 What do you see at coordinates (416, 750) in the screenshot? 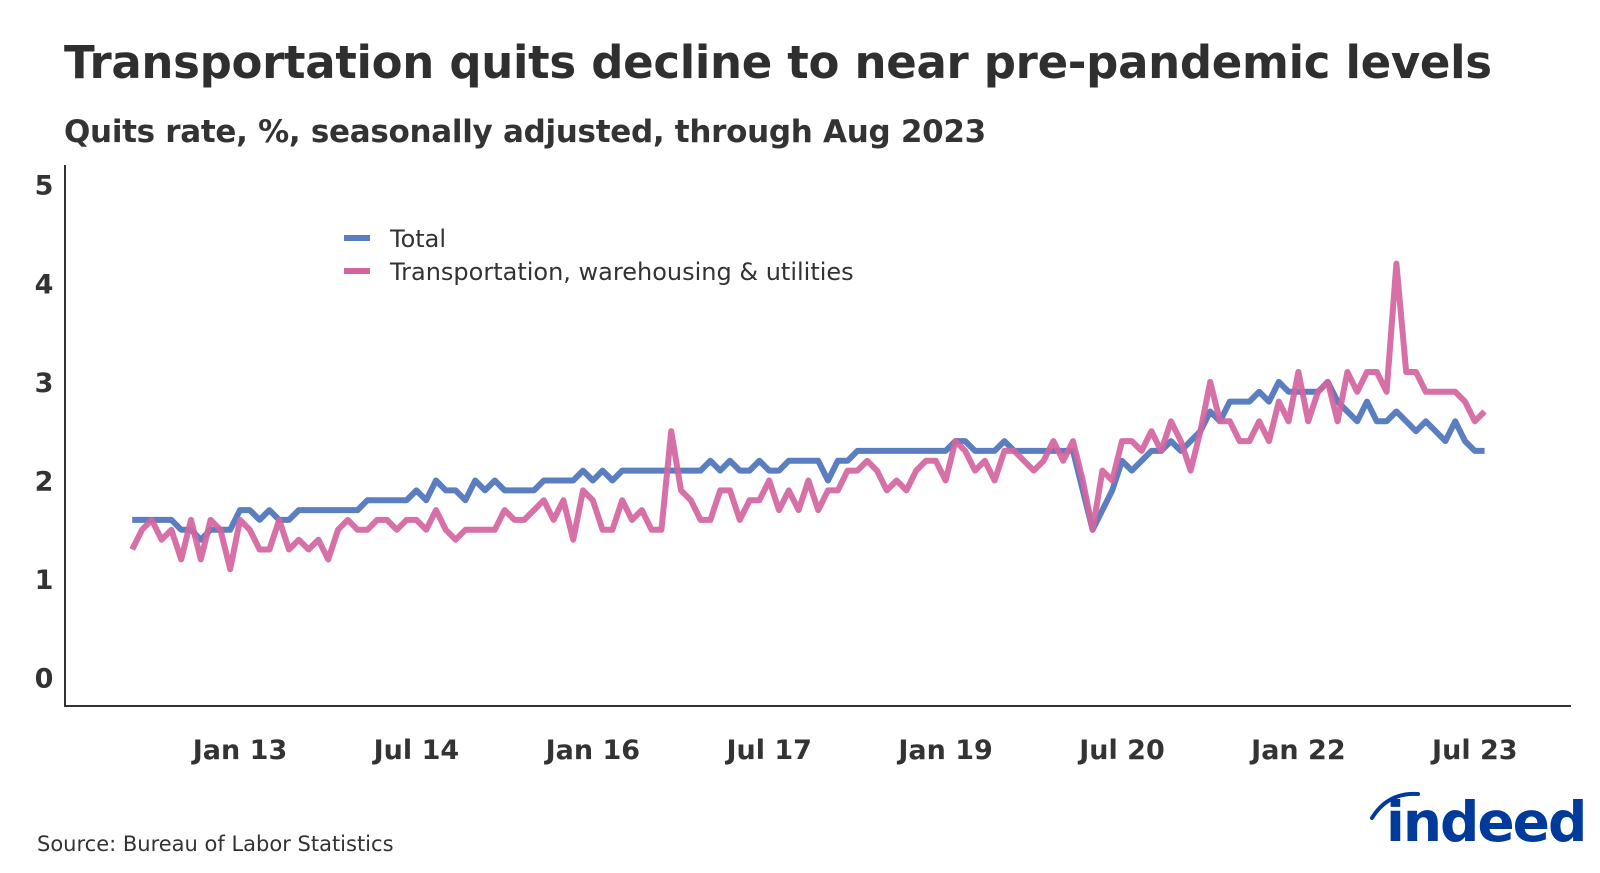
I see `x-tick-label: Jul 14` at bounding box center [416, 750].